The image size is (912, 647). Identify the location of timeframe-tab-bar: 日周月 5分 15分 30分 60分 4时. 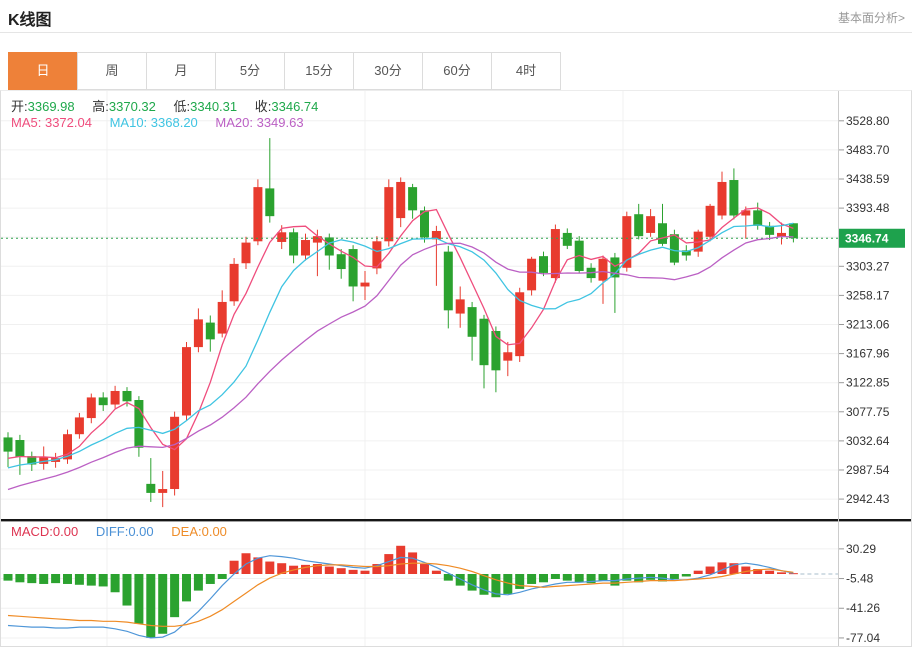
(284, 71).